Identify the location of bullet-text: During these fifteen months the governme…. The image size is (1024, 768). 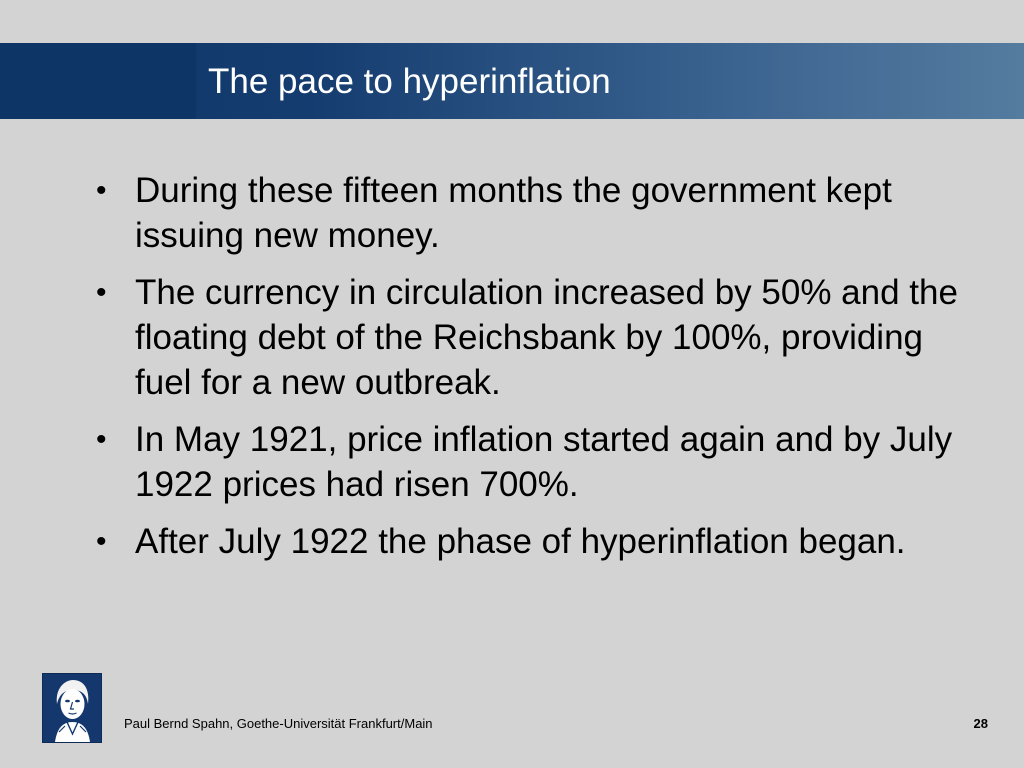
(513, 213).